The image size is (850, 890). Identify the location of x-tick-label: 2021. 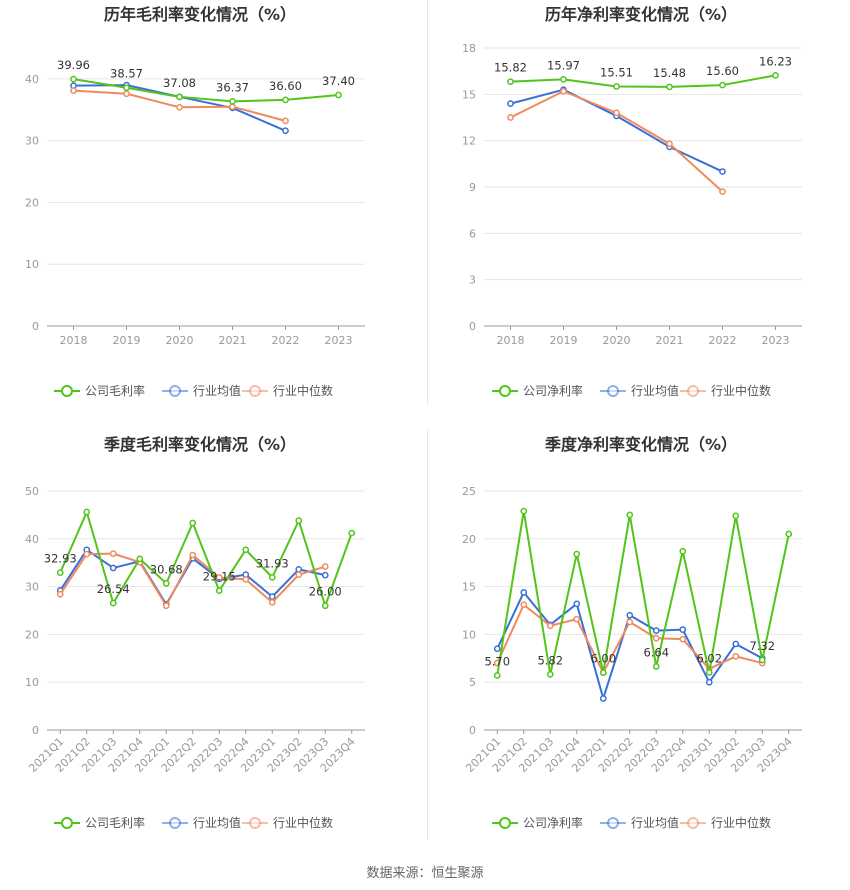
(670, 340).